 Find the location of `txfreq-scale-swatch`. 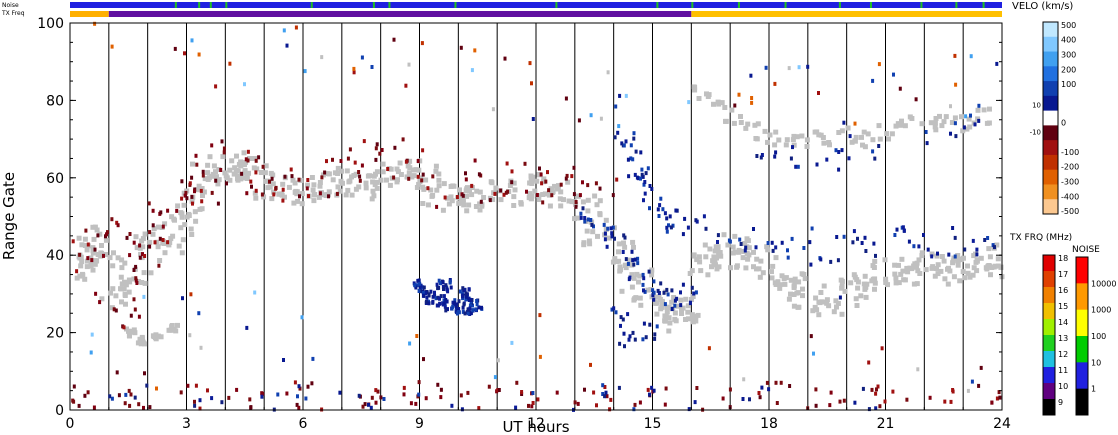

txfreq-scale-swatch is located at coordinates (1049, 295).